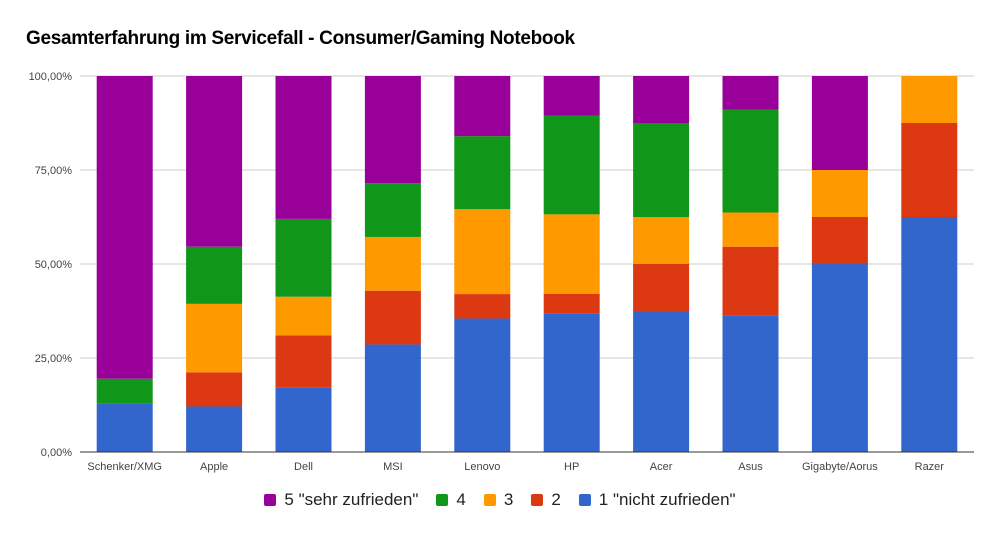  What do you see at coordinates (124, 467) in the screenshot?
I see `x-tick-label: Schenker/XMG` at bounding box center [124, 467].